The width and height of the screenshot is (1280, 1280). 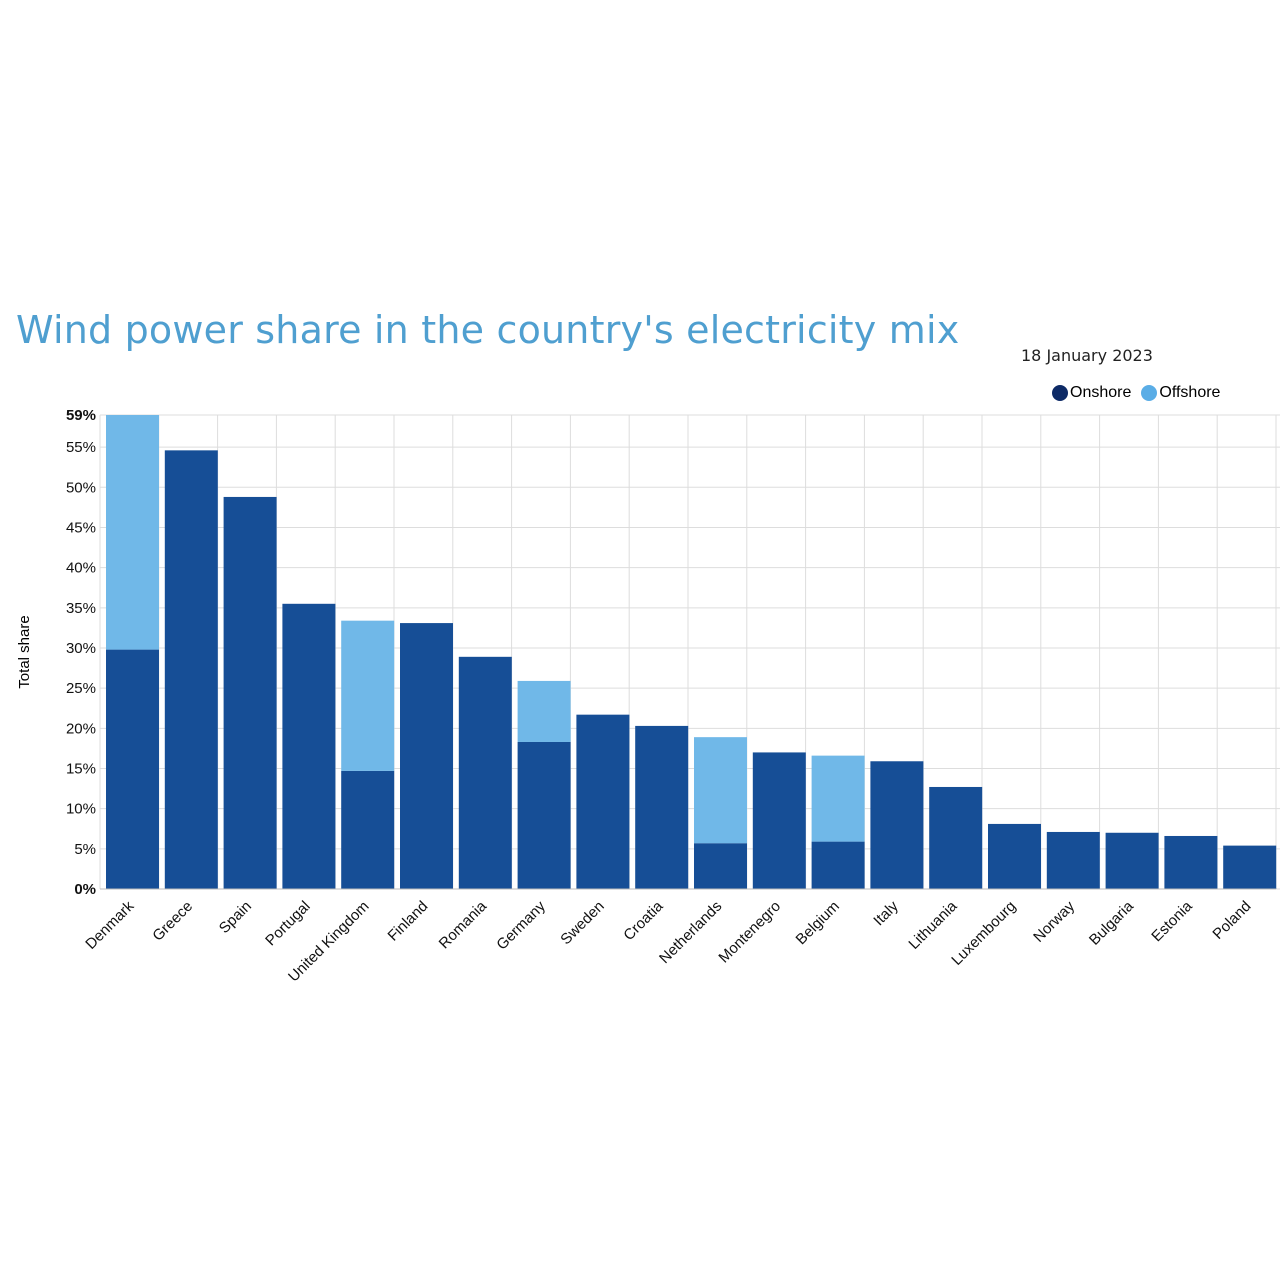 I want to click on x-tick-label: Montenegro, so click(x=749, y=932).